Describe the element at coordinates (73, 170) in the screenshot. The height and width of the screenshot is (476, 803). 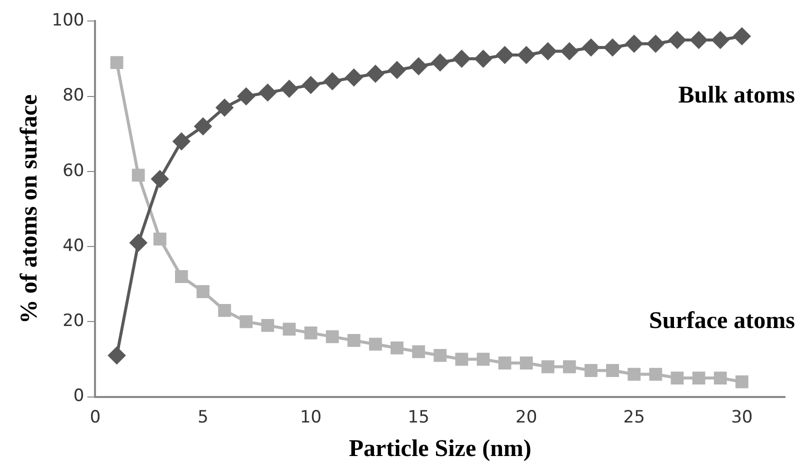
I see `y-tick-label: 60` at that location.